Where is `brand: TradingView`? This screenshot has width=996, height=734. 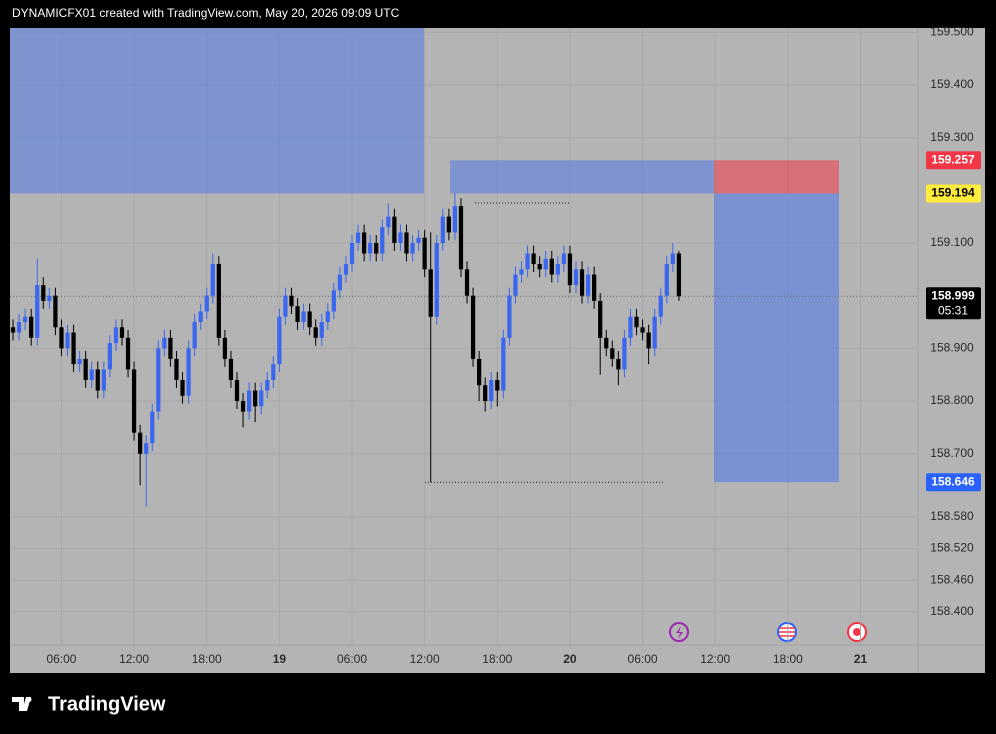
brand: TradingView is located at coordinates (107, 704).